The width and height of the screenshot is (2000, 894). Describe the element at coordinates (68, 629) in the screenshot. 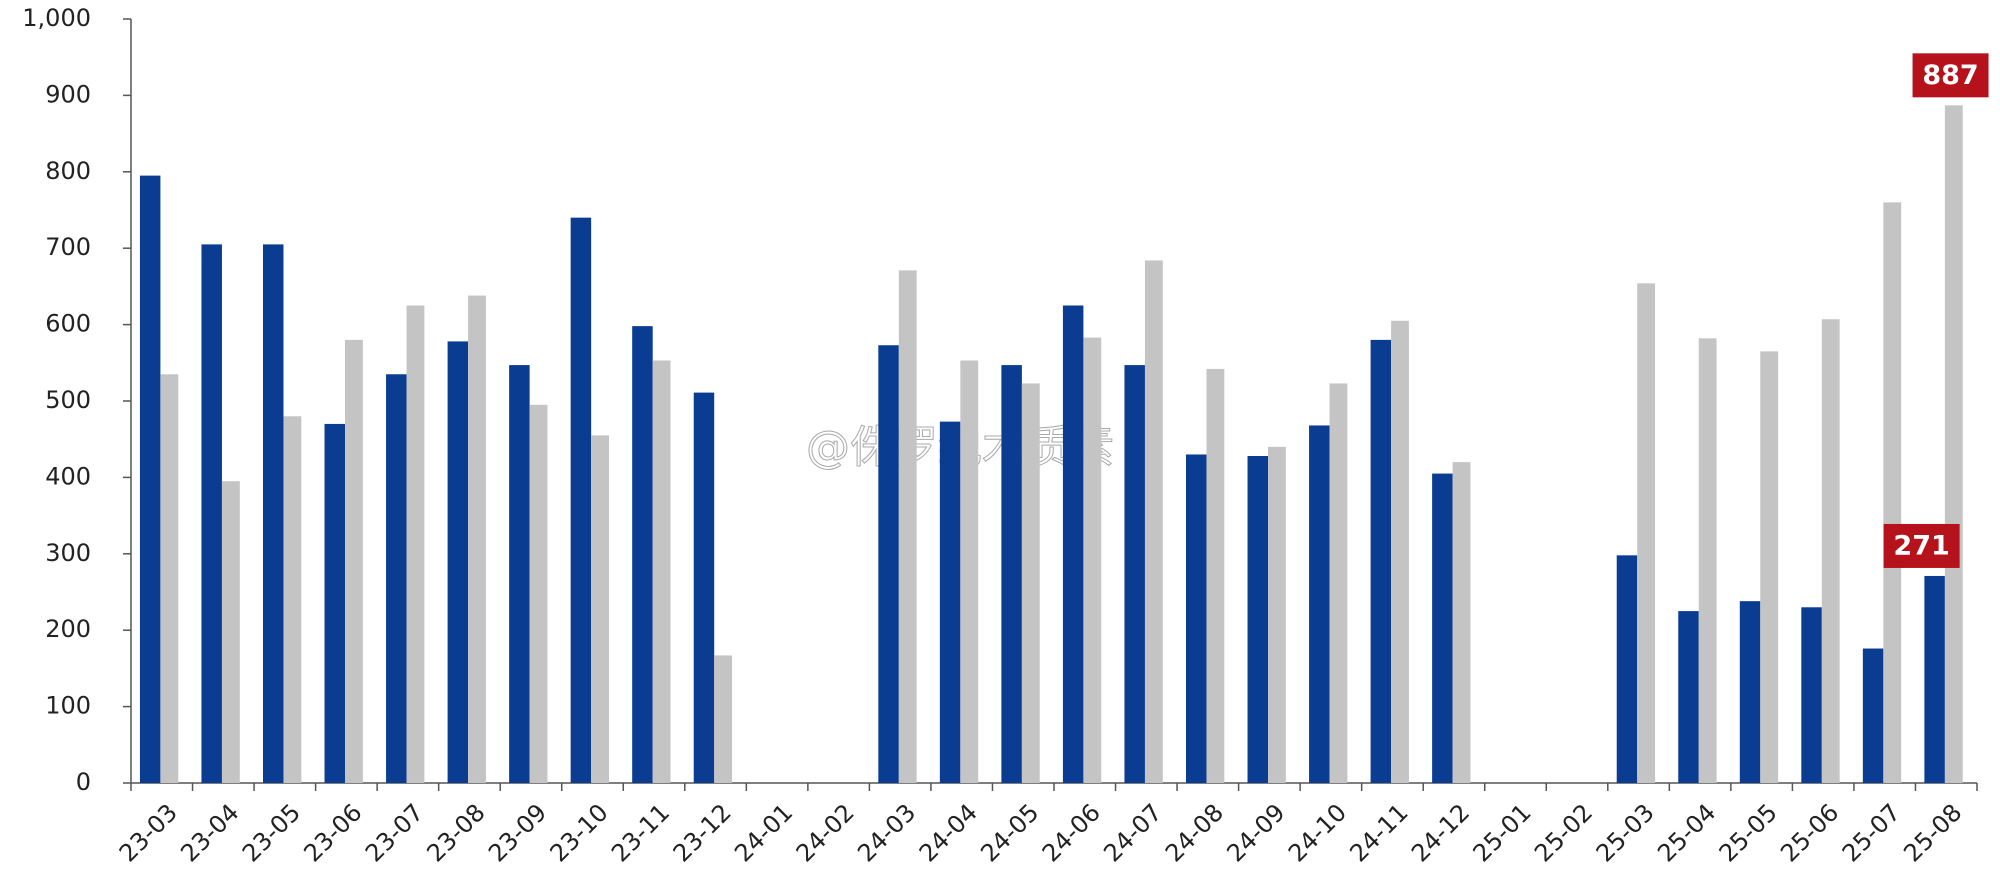

I see `y-tick-label: 200` at that location.